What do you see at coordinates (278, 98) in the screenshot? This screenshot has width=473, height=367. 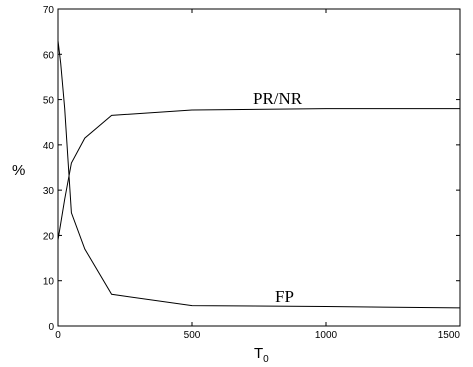 I see `series-label-pr-nr: PR/NR` at bounding box center [278, 98].